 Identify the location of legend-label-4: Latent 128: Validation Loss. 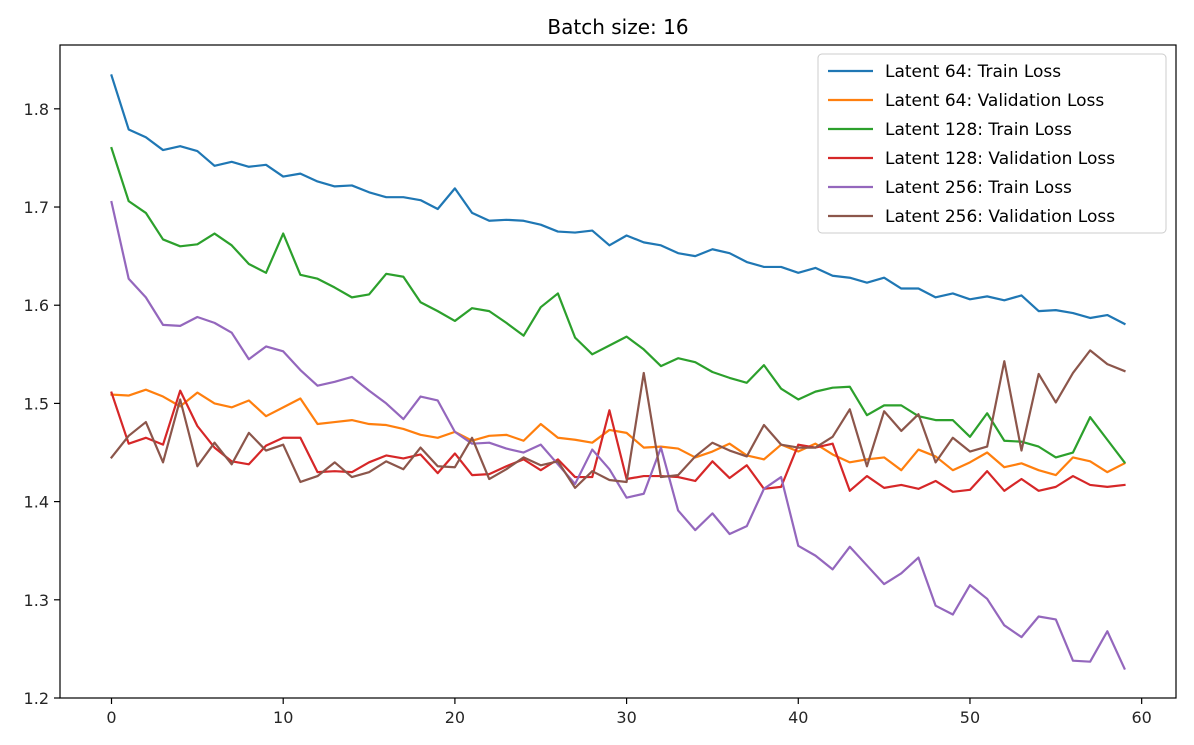
(1000, 159).